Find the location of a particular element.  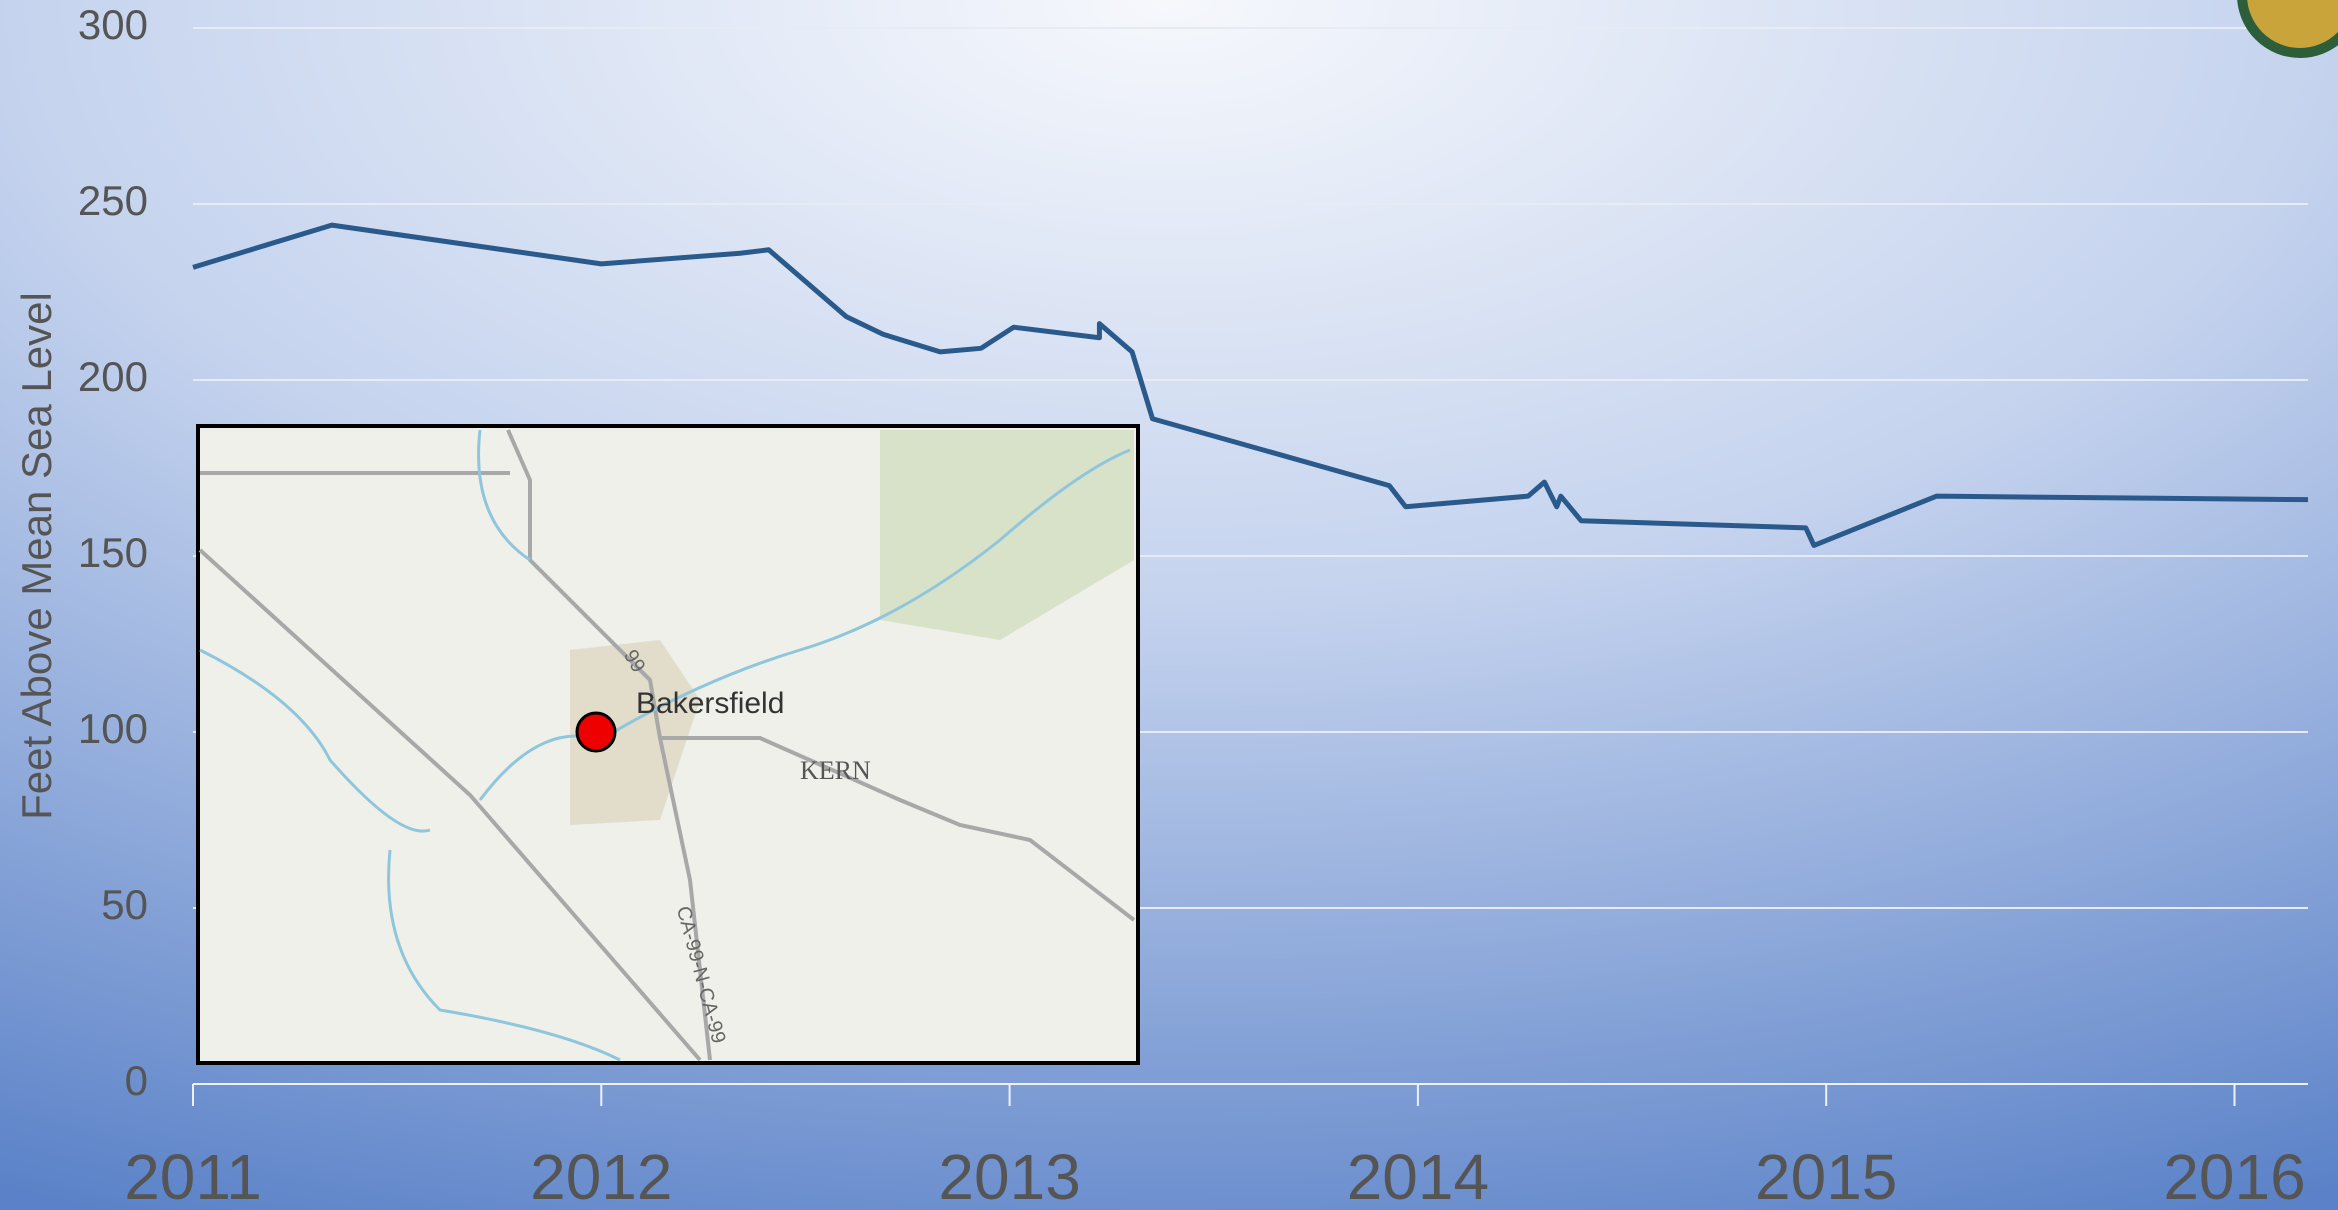

x-tick-label: 2015 is located at coordinates (1826, 1175).